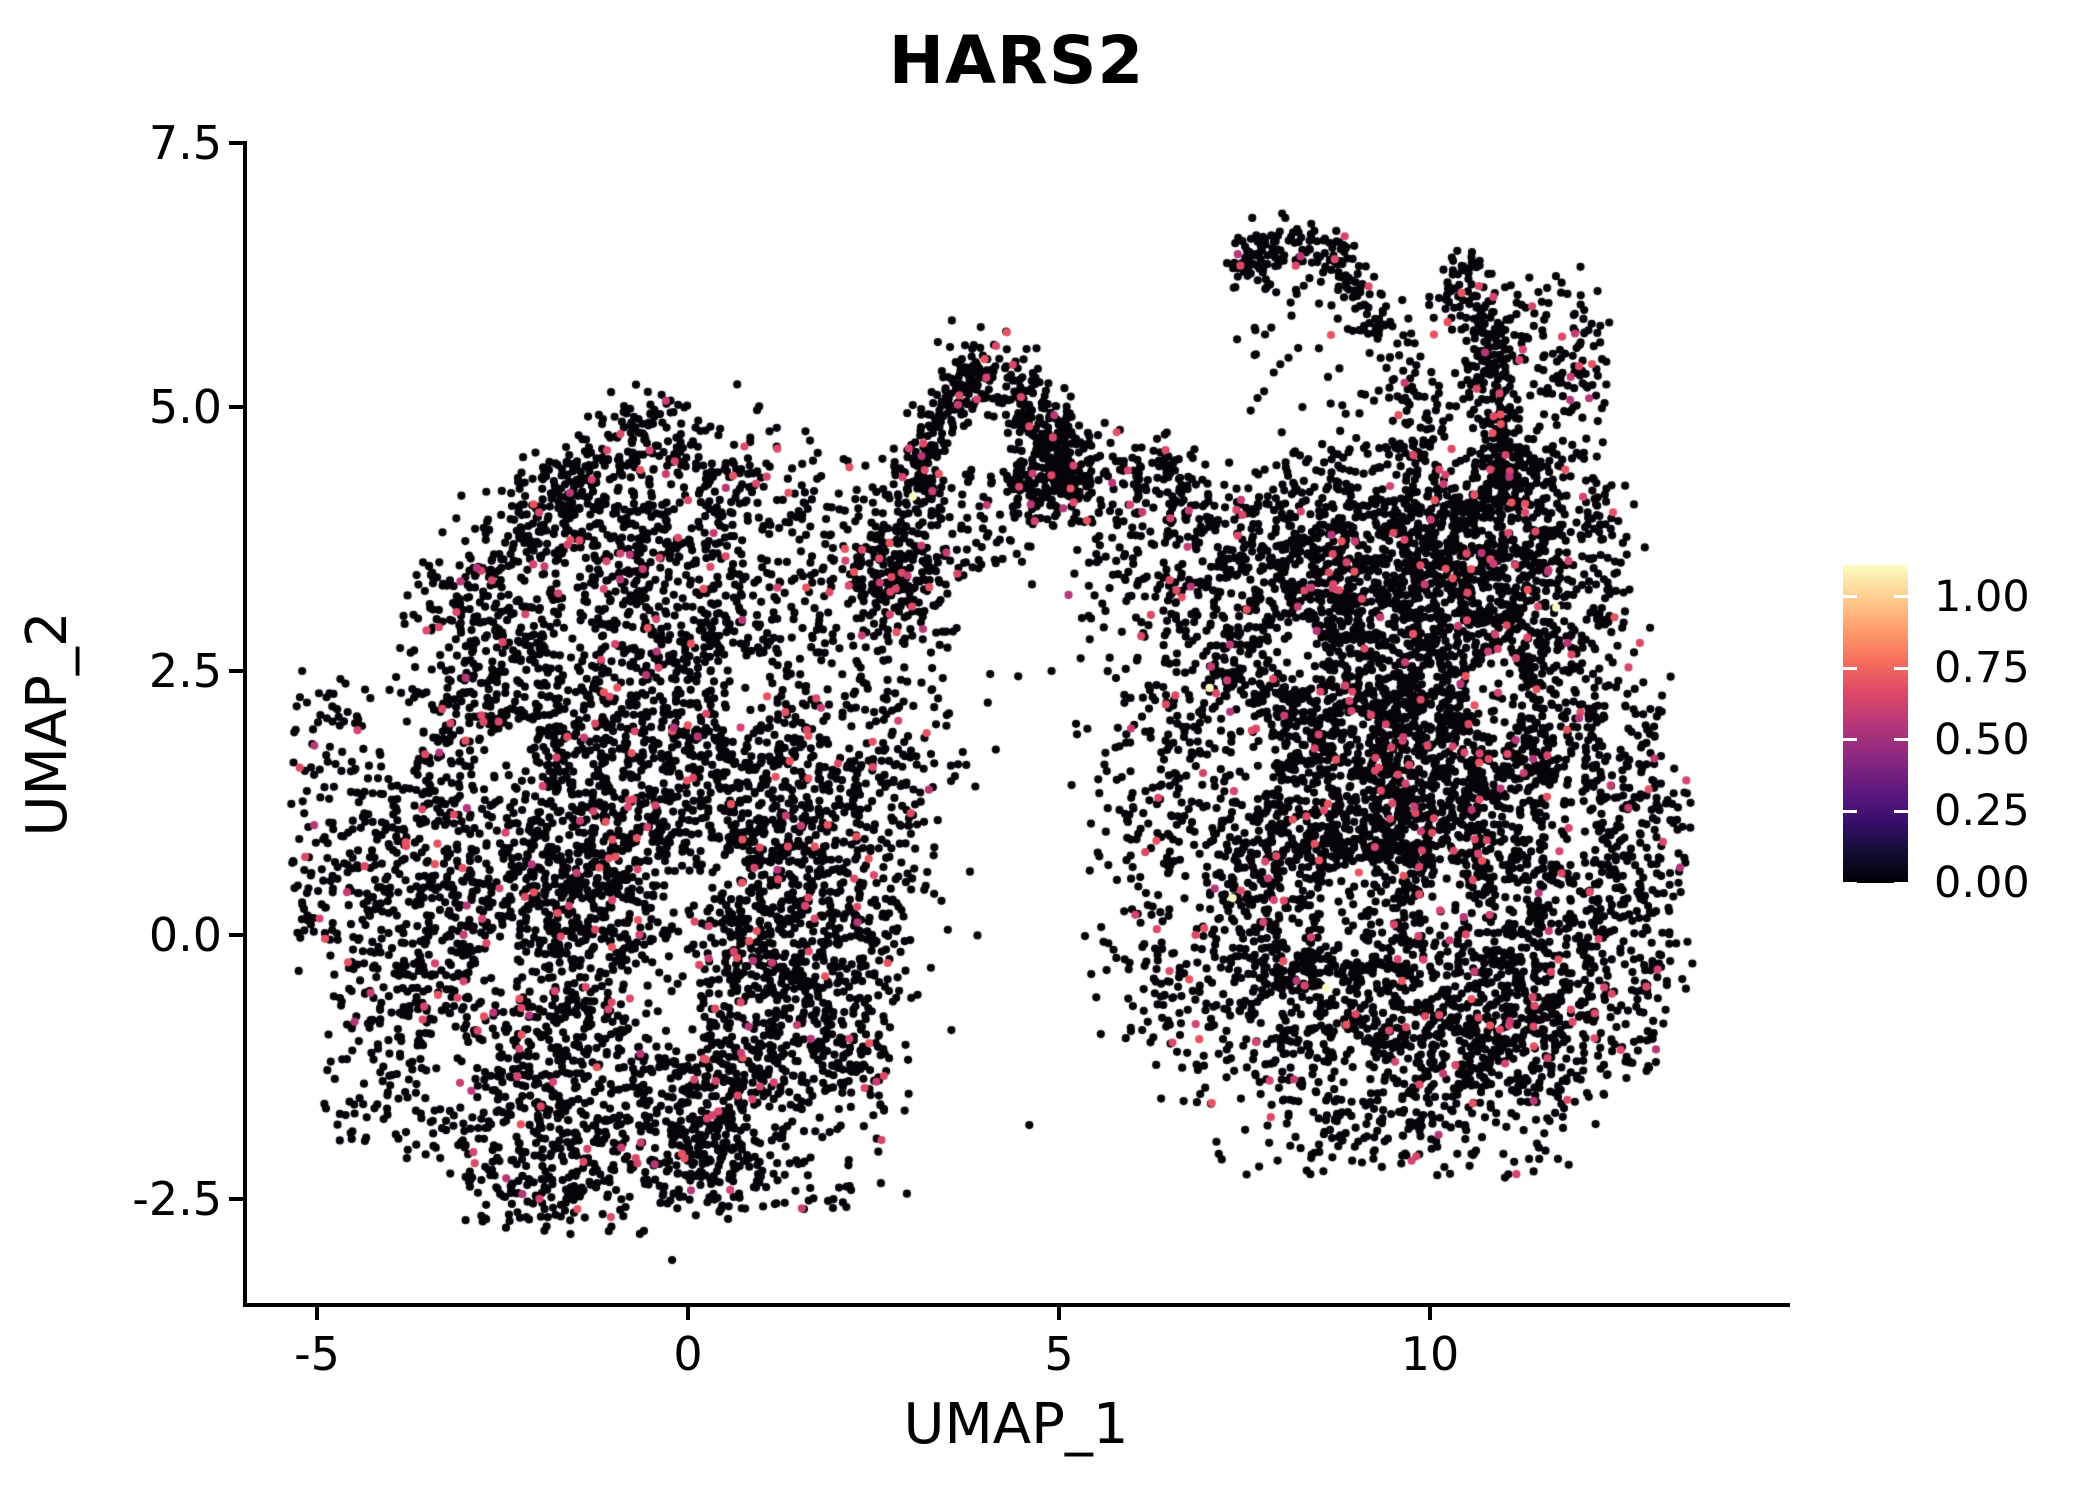 The width and height of the screenshot is (2100, 1500). What do you see at coordinates (185, 935) in the screenshot?
I see `y-tick-label: 0.0` at bounding box center [185, 935].